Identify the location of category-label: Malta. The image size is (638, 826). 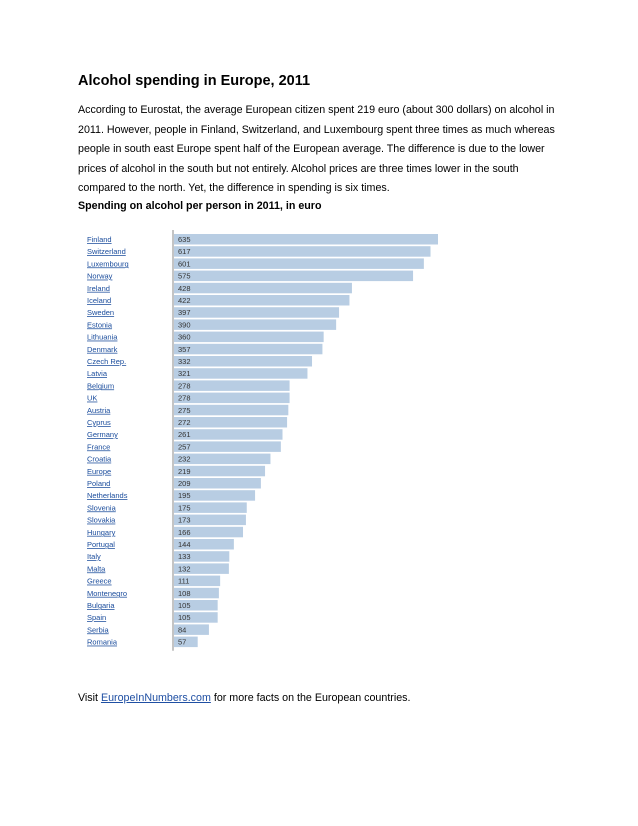
(96, 568).